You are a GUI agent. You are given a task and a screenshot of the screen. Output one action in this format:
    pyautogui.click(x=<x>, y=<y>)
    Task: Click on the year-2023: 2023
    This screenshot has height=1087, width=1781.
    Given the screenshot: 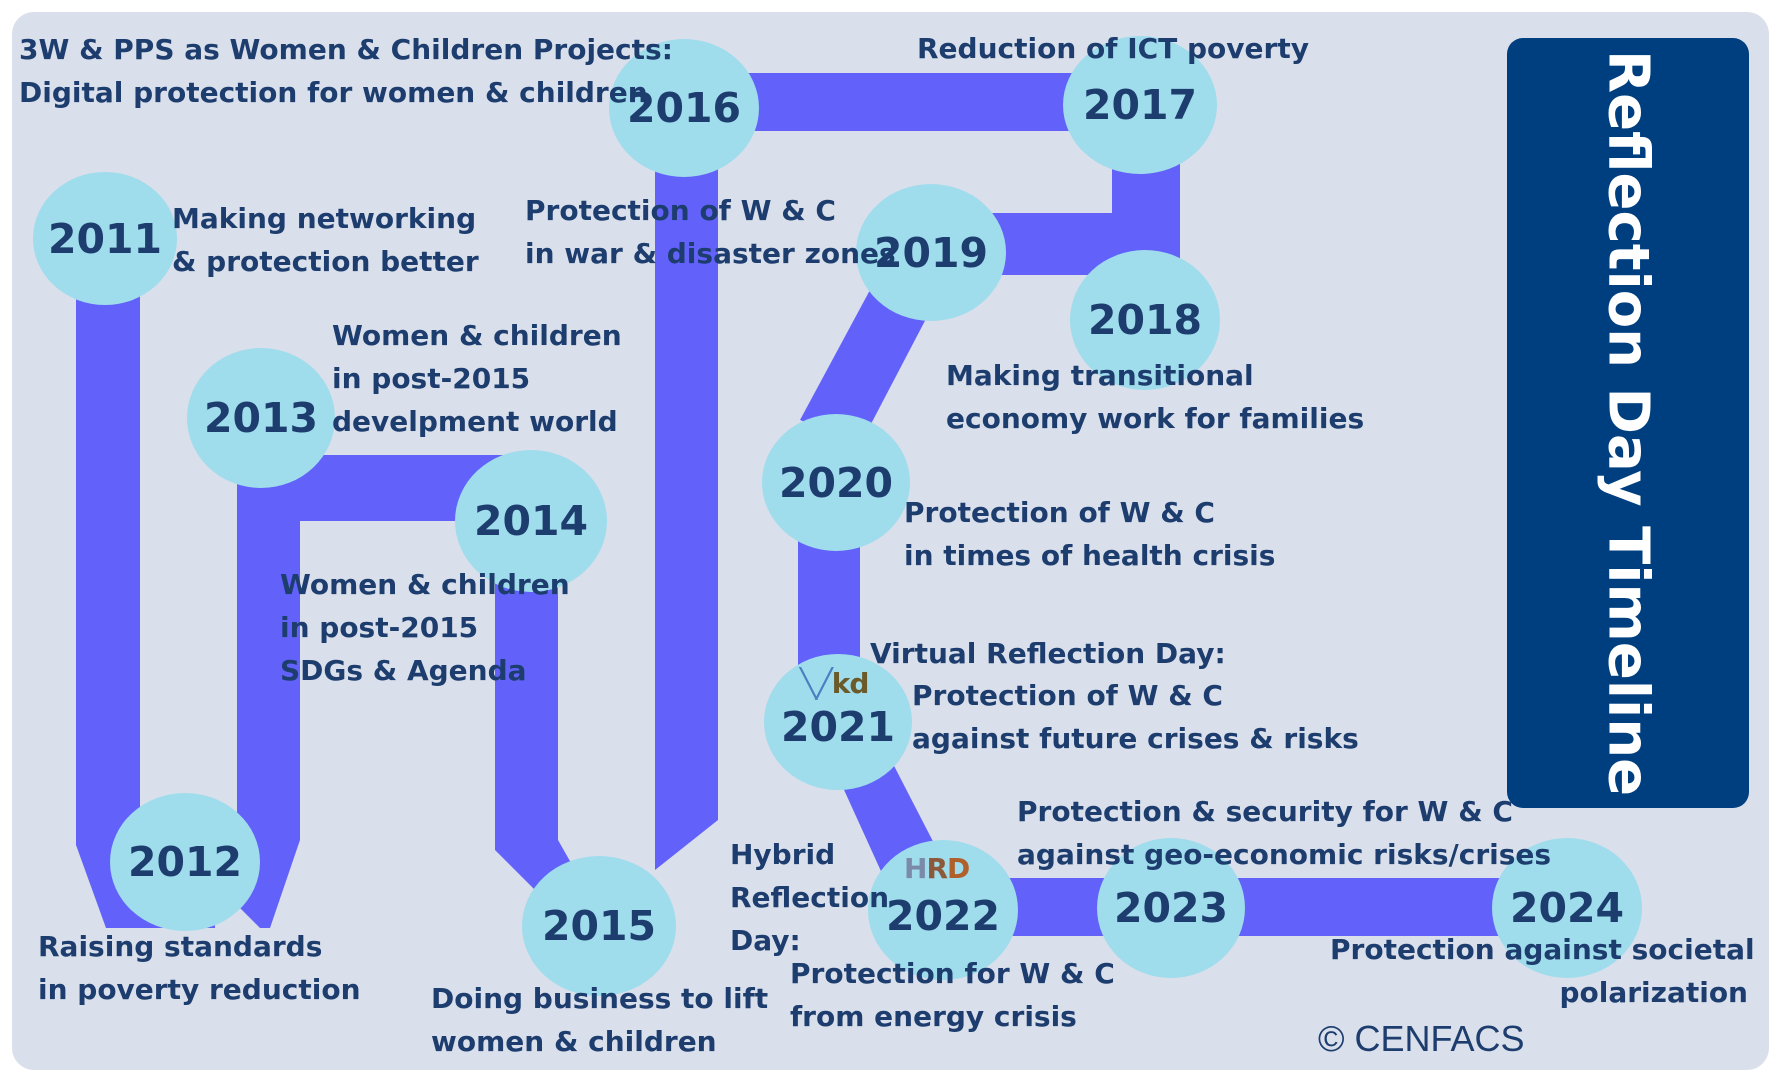 What is the action you would take?
    pyautogui.click(x=1171, y=908)
    